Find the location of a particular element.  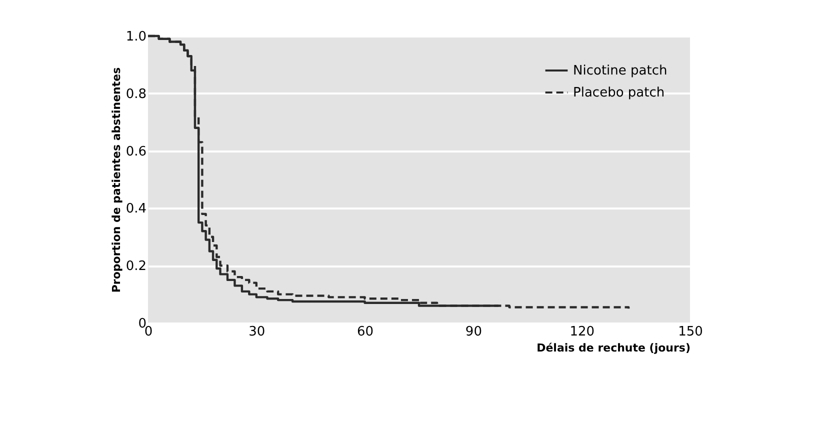

x-tick-label: 30 is located at coordinates (257, 332).